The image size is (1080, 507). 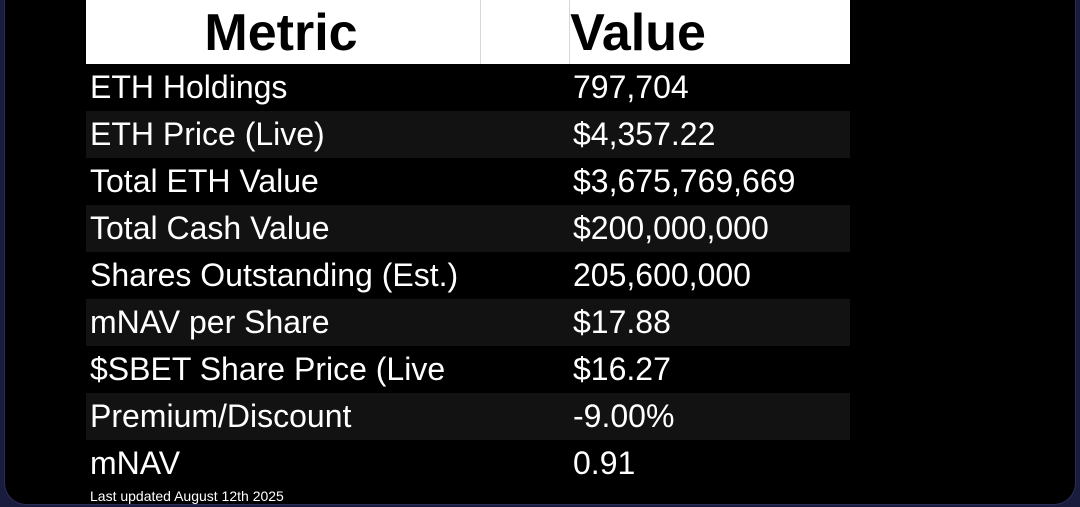 What do you see at coordinates (525, 32) in the screenshot?
I see `header-cell-empty` at bounding box center [525, 32].